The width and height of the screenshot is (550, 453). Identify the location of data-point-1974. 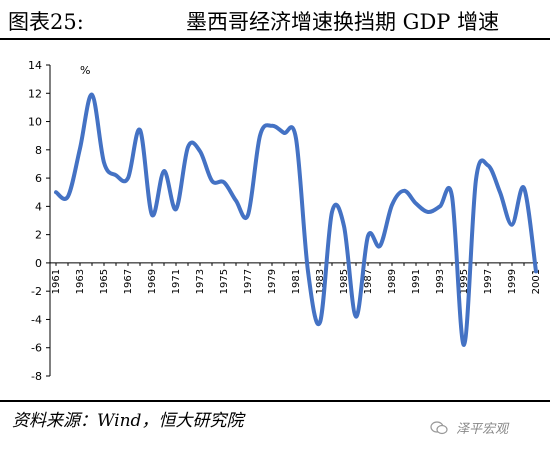
(212, 180).